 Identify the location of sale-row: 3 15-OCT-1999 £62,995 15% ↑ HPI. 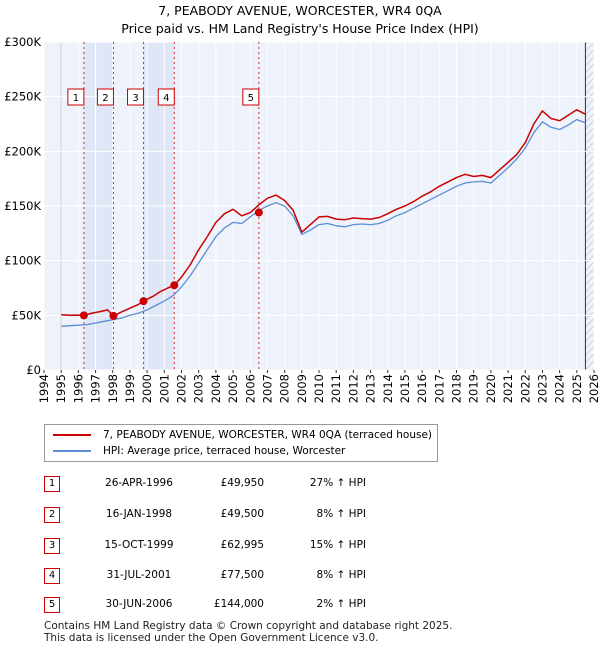
(254, 548).